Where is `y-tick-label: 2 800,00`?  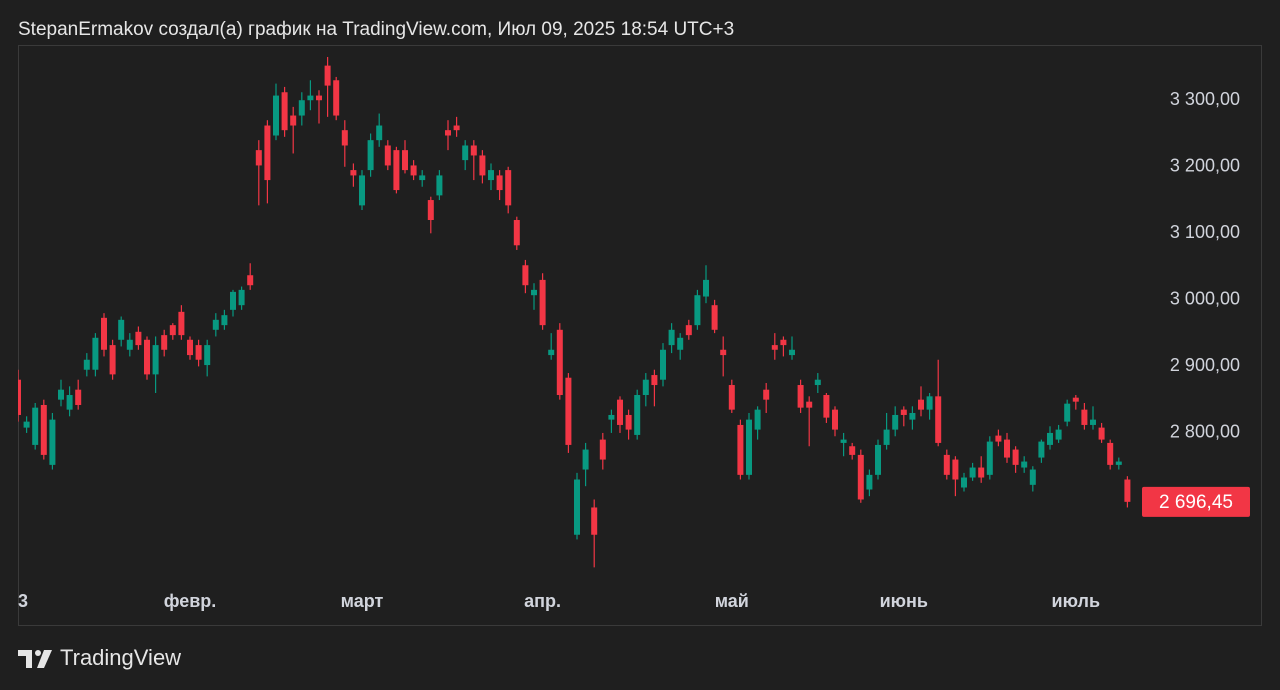 y-tick-label: 2 800,00 is located at coordinates (1205, 432).